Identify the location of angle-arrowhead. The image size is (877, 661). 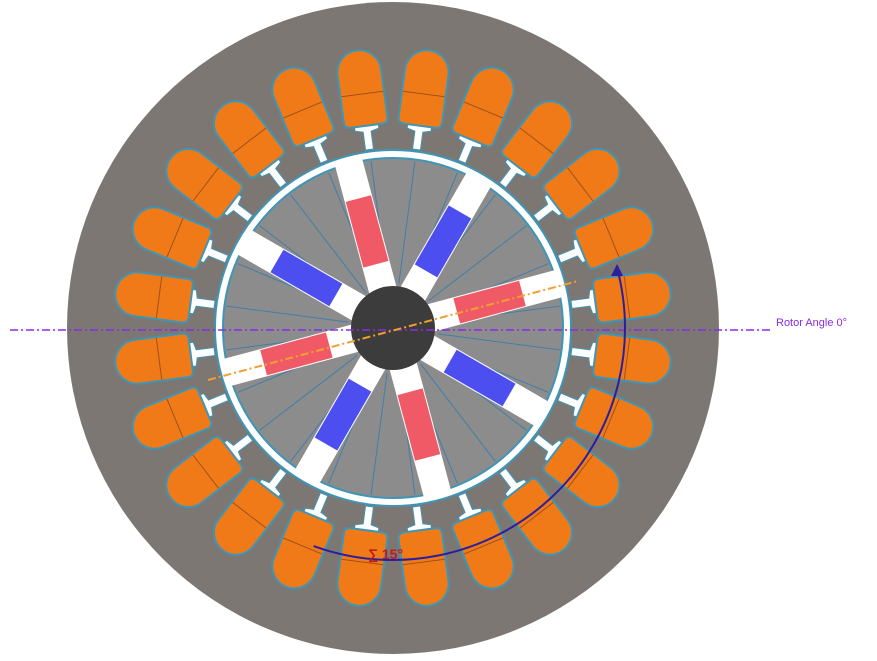
(617, 269).